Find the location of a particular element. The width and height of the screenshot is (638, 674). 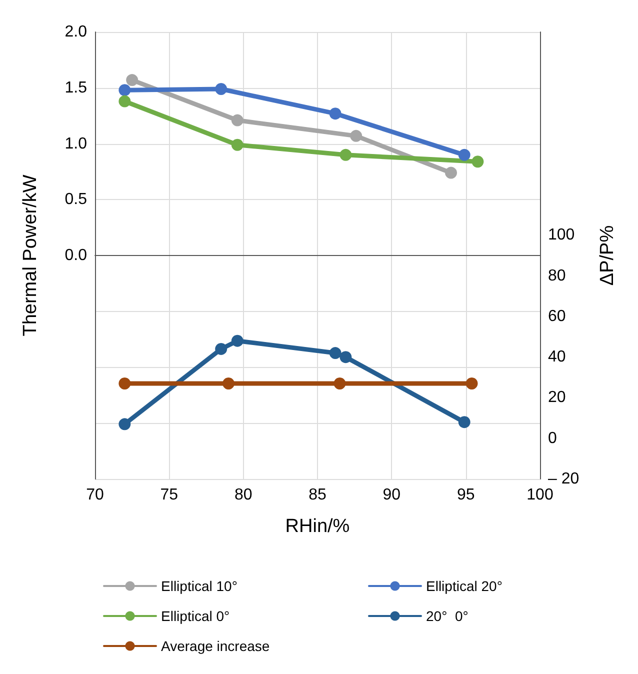

y2-tick-label: 100 is located at coordinates (561, 235).